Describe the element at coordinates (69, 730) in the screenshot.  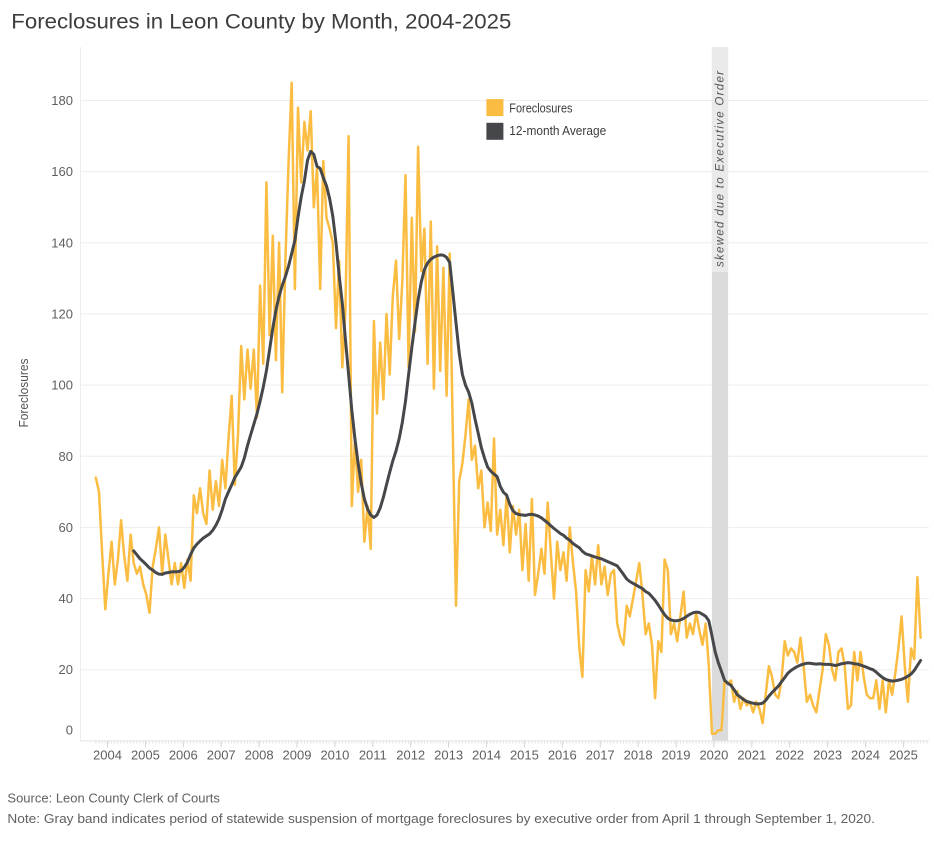
I see `svg-text: 0` at that location.